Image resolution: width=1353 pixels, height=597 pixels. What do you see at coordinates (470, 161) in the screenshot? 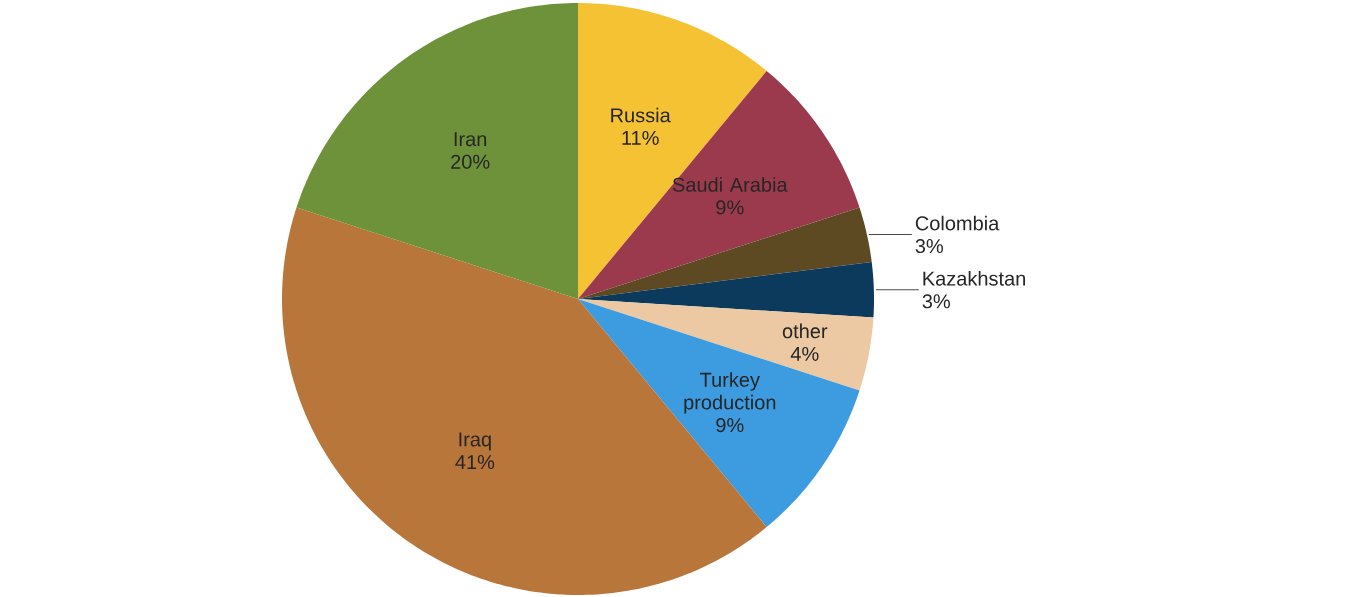
I see `data-label: 20%` at bounding box center [470, 161].